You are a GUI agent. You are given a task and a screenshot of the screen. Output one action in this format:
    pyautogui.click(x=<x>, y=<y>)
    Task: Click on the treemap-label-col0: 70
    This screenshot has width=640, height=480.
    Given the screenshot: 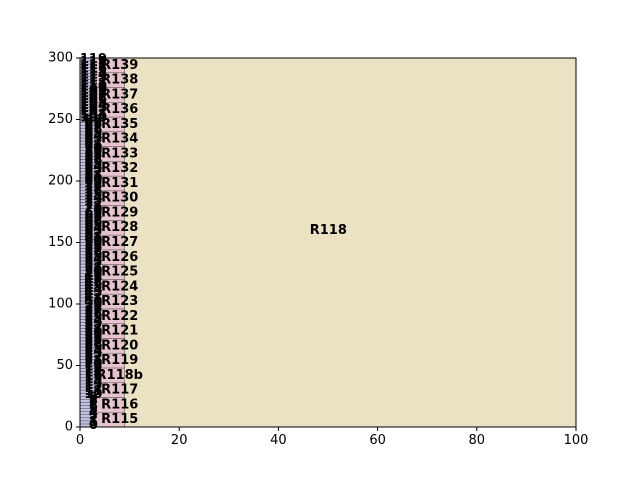 What is the action you would take?
    pyautogui.click(x=93, y=210)
    